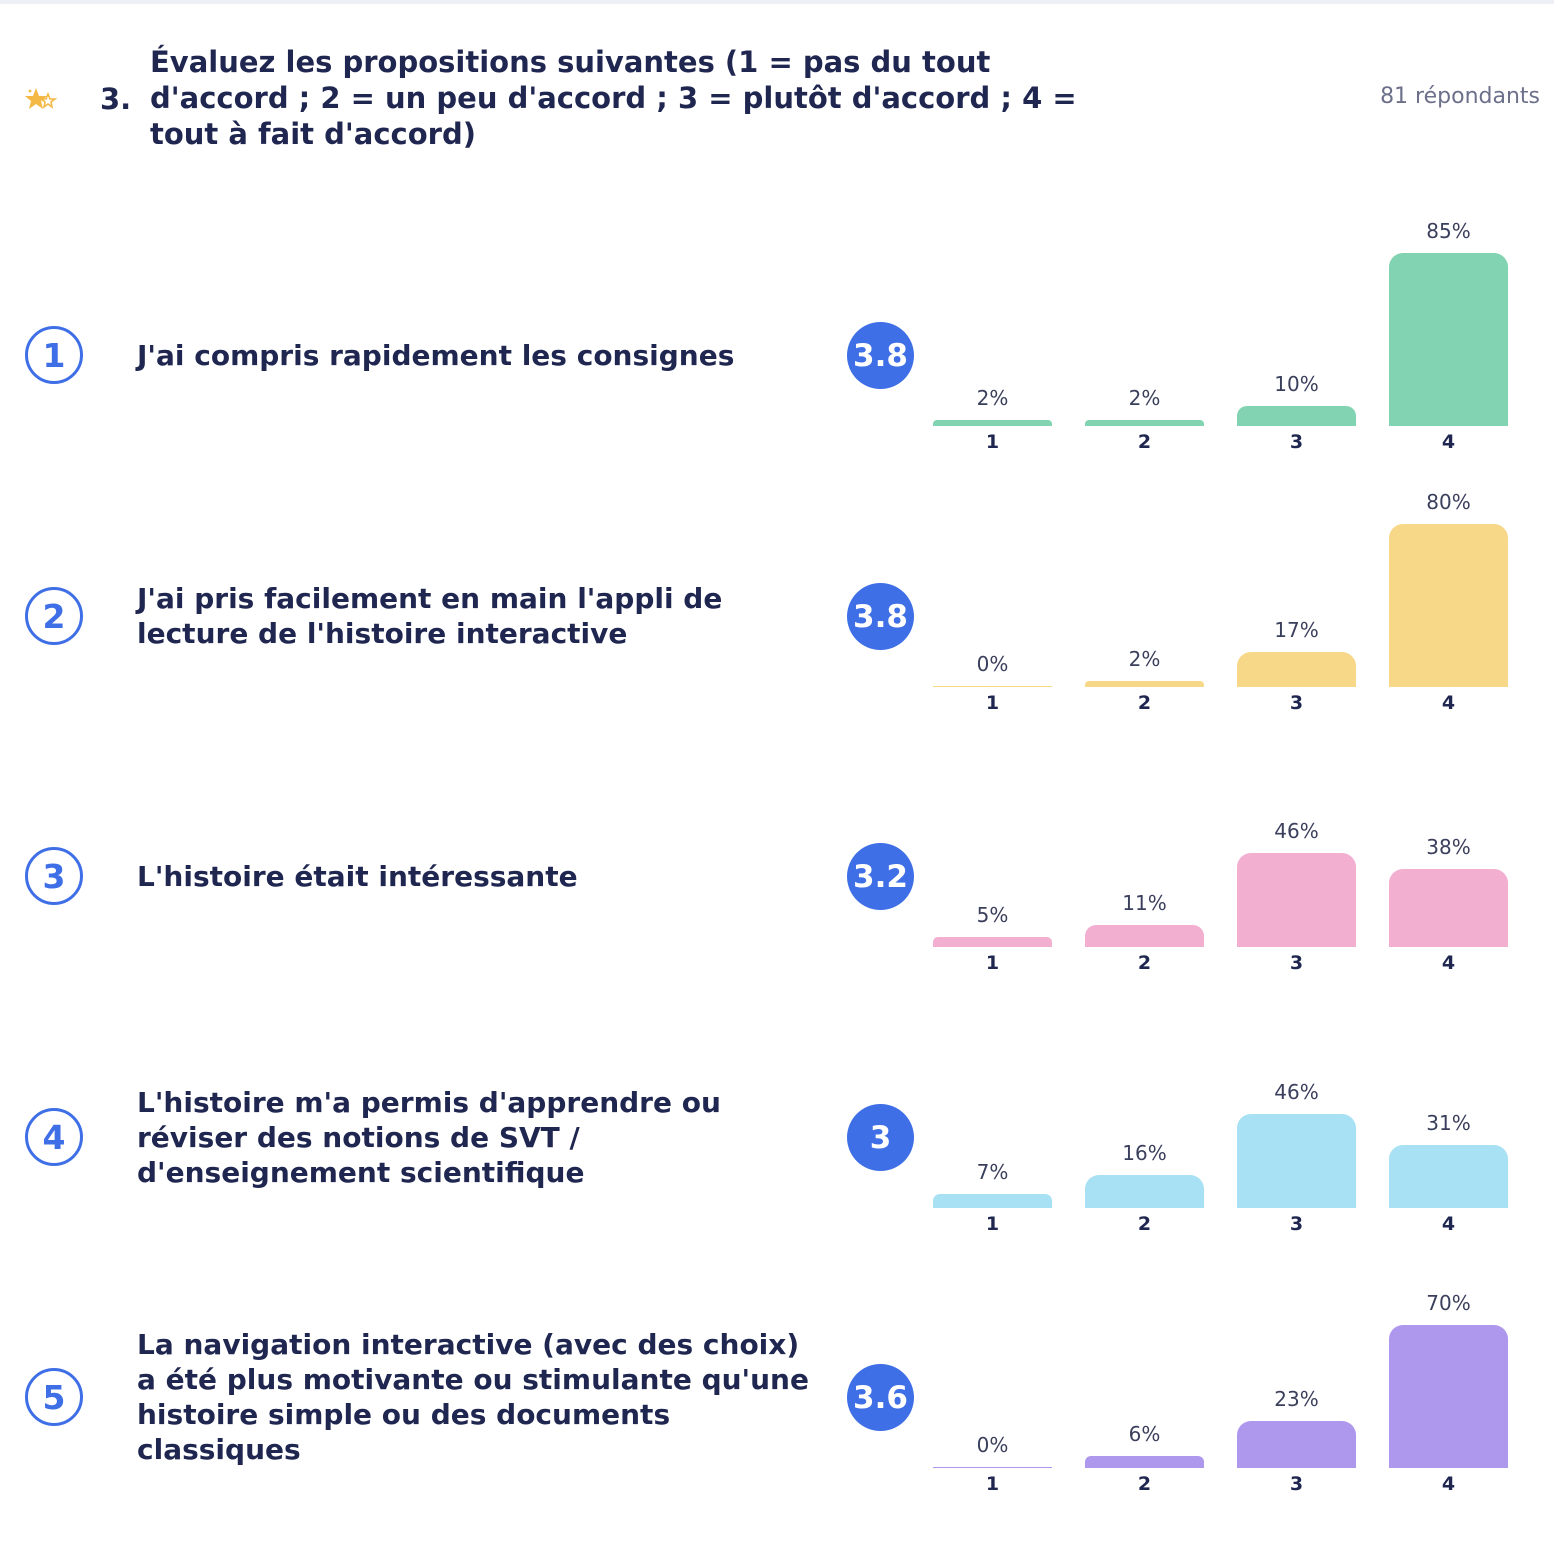 This screenshot has height=1556, width=1554. Describe the element at coordinates (54, 876) in the screenshot. I see `statement-index-badge: 3` at that location.